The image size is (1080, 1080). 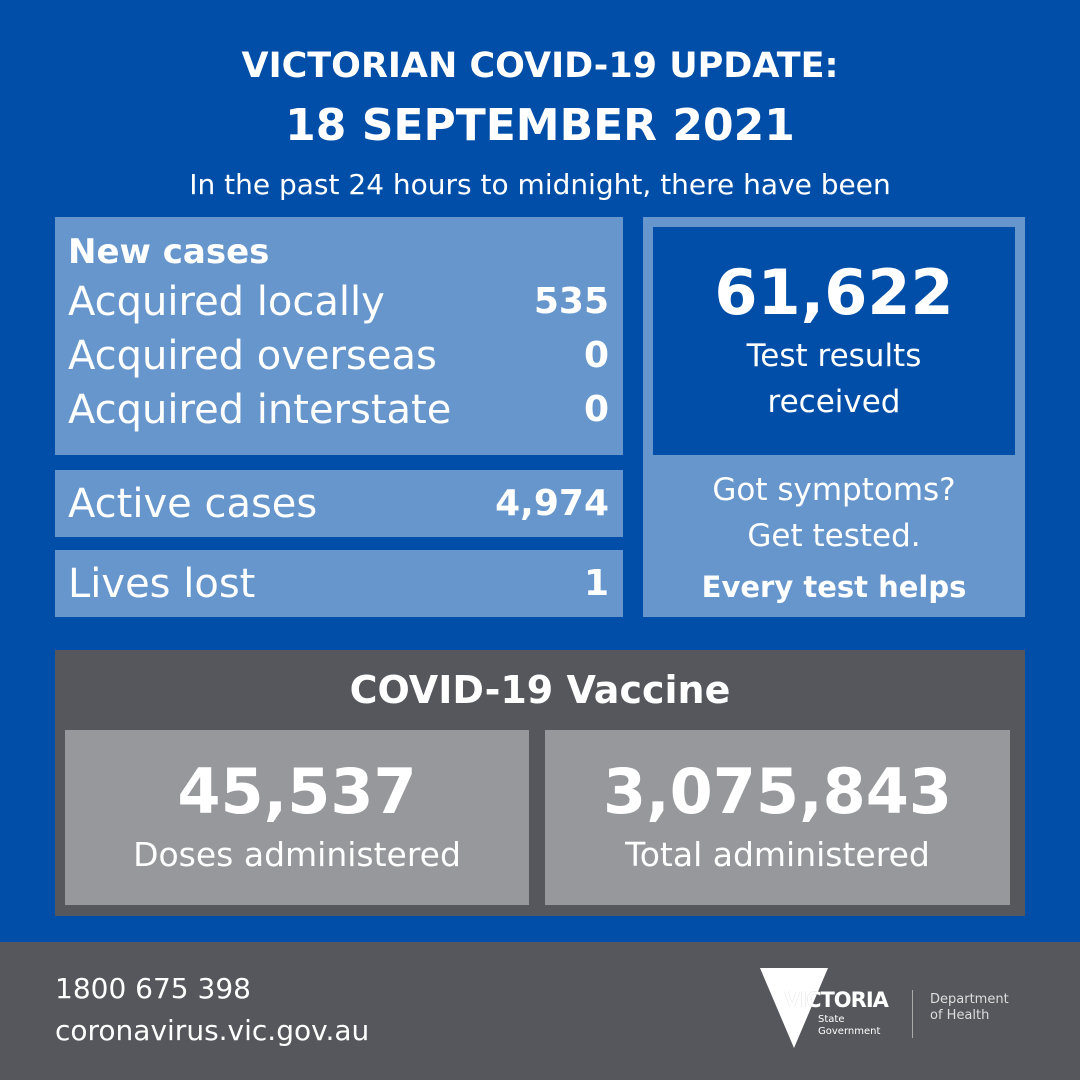 I want to click on lives-lost-panel: Lives lost 1, so click(x=339, y=583).